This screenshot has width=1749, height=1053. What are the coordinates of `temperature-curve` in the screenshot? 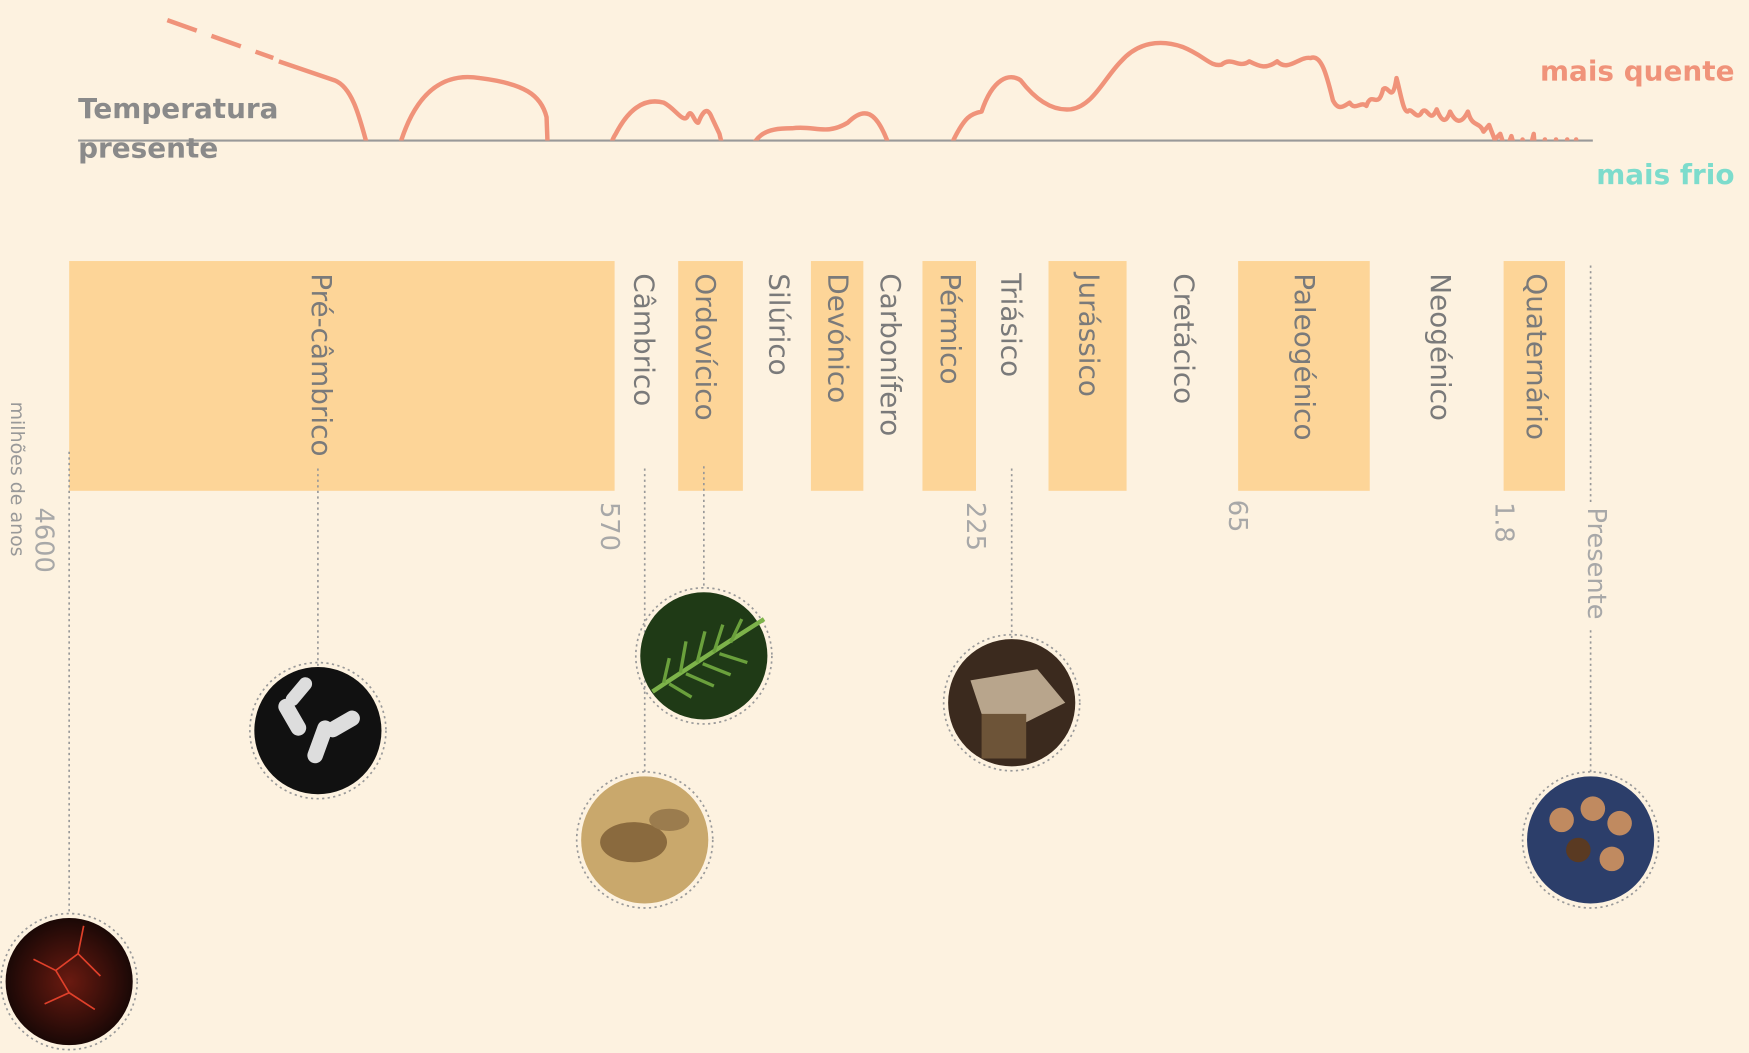 It's located at (936, 127).